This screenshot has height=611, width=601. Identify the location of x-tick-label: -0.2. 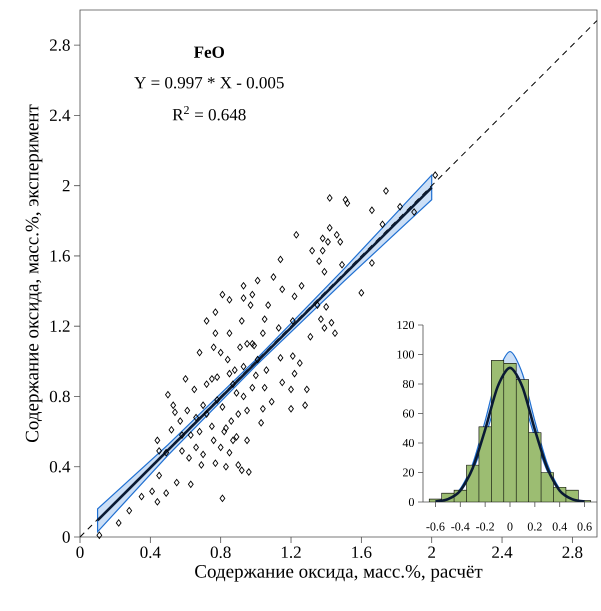
(485, 526).